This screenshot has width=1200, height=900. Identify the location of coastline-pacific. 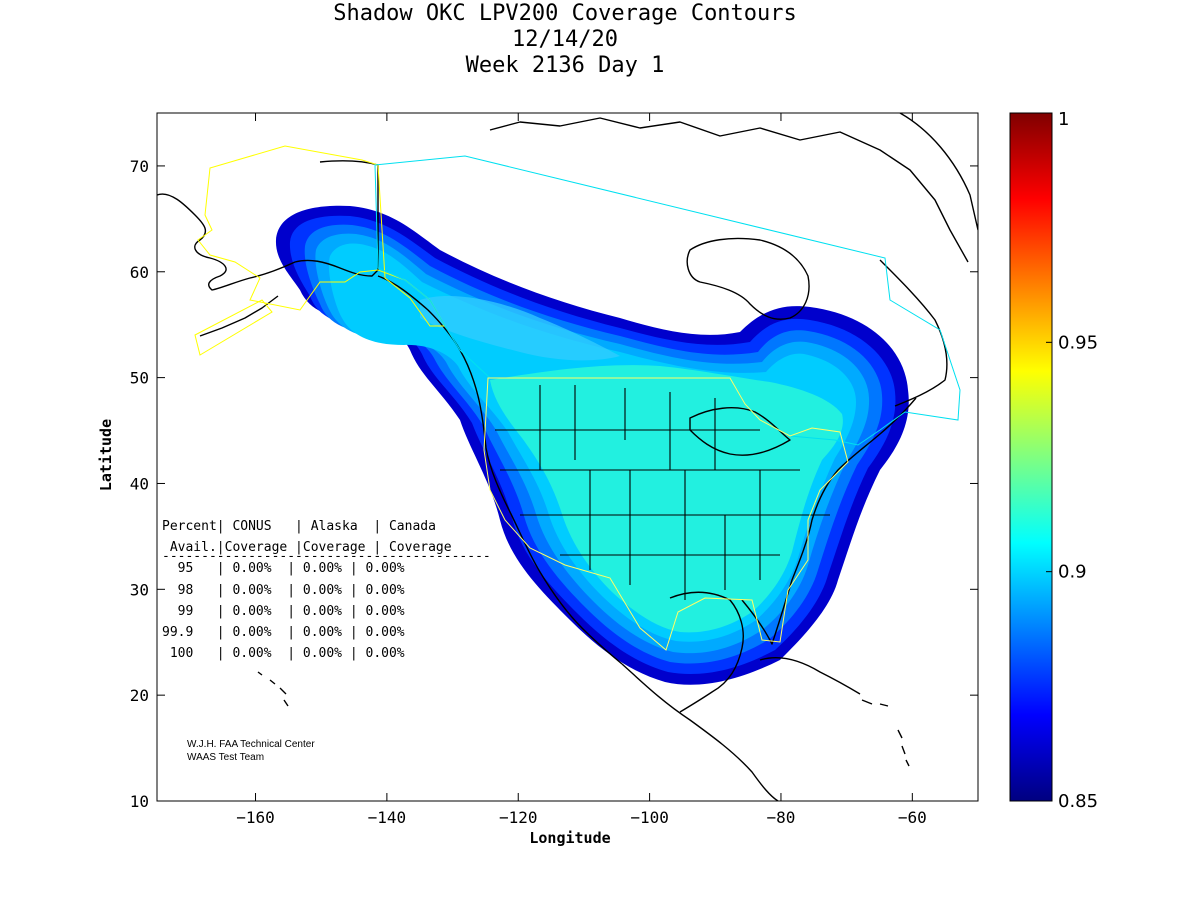
(500, 470).